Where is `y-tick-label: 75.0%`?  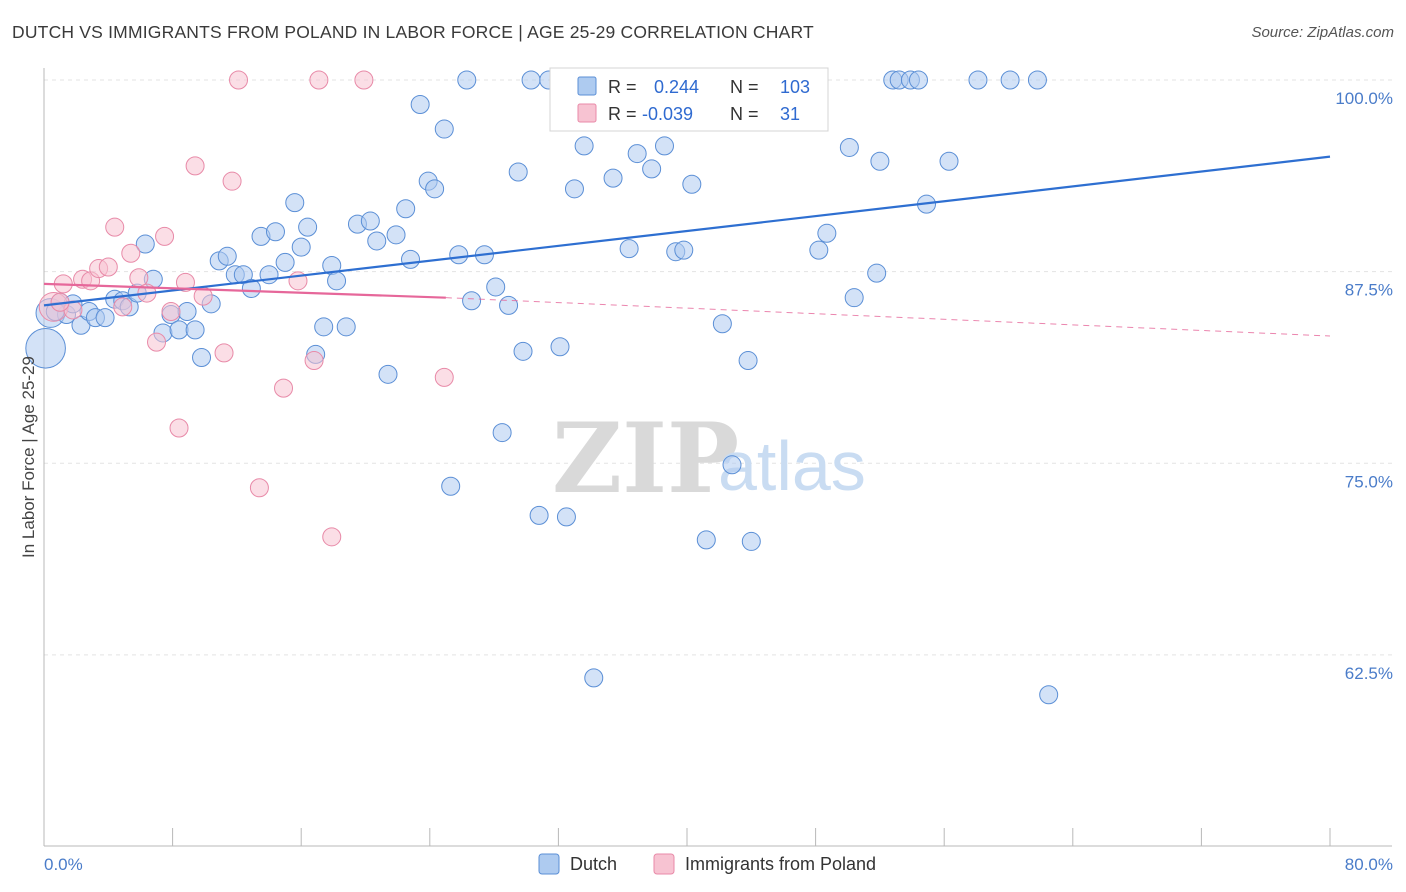 y-tick-label: 75.0% is located at coordinates (1369, 481).